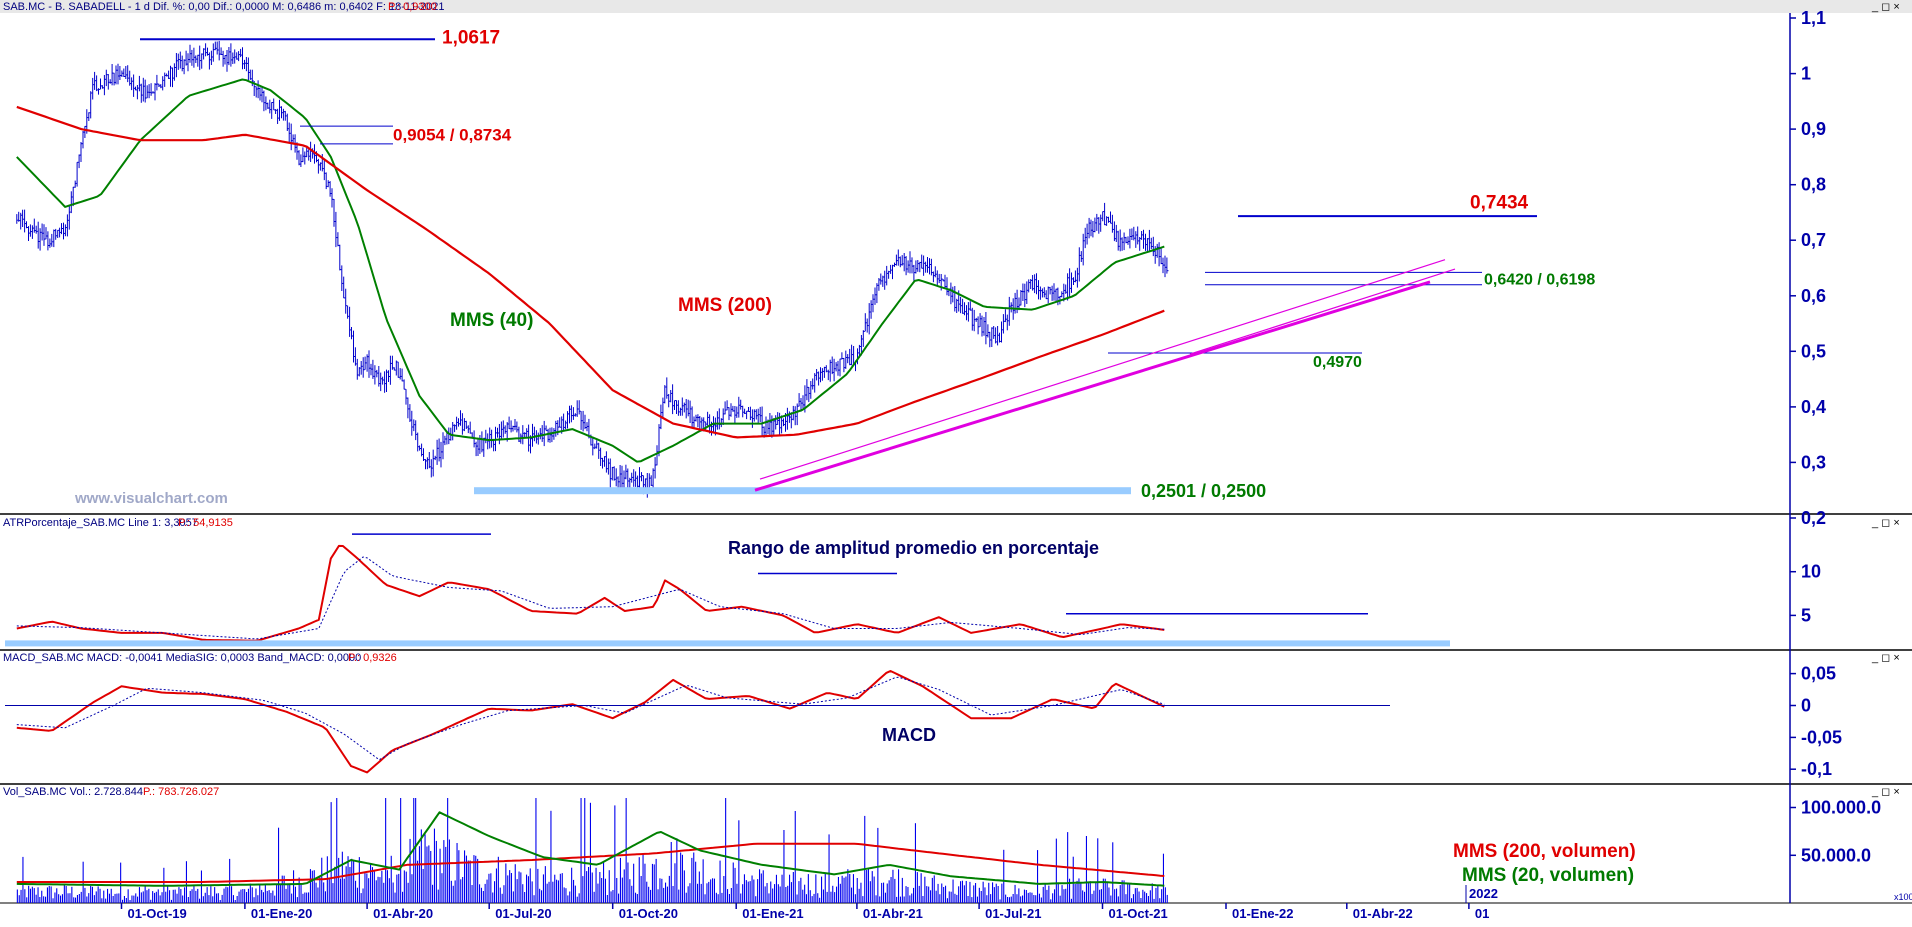 This screenshot has height=927, width=1912. I want to click on x-tick-label: 01-Ene-20, so click(281, 913).